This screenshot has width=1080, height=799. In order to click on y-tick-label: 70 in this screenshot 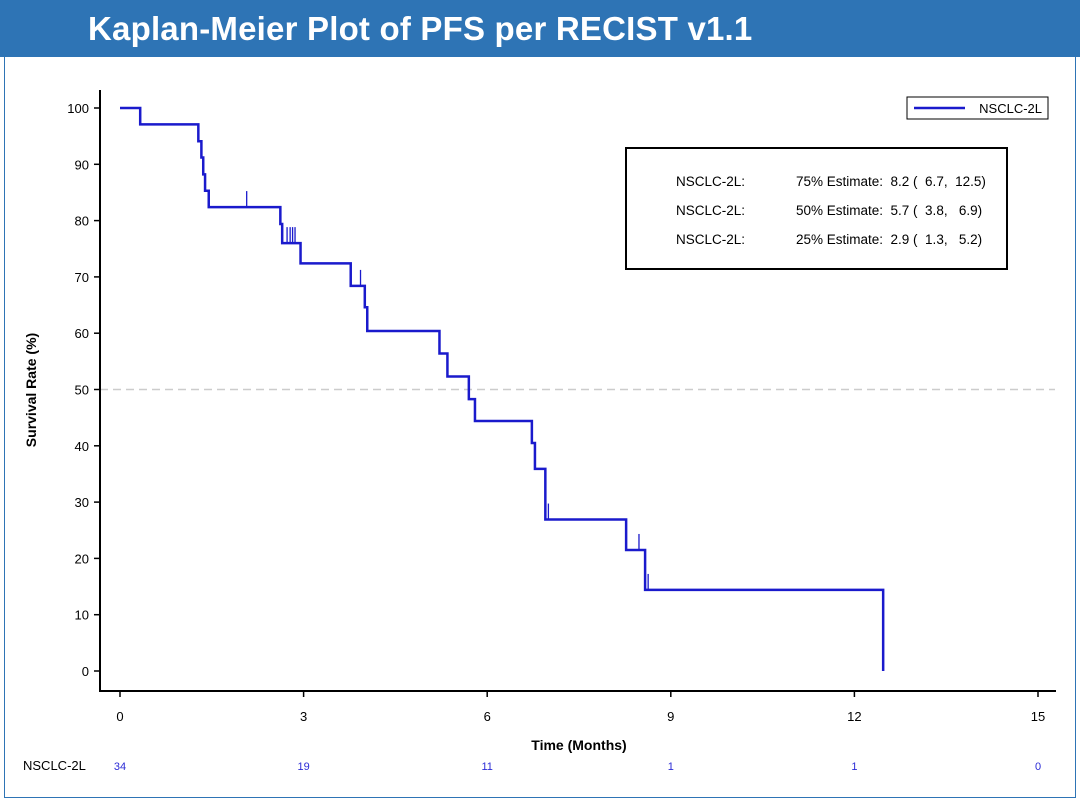, I will do `click(82, 277)`.